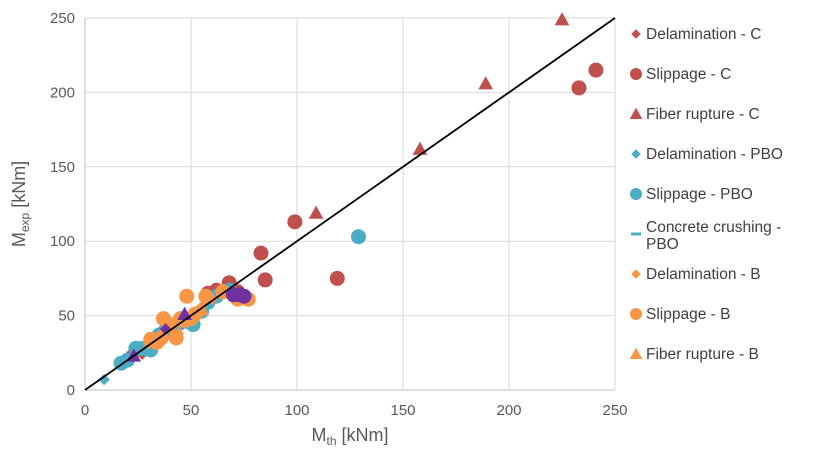  What do you see at coordinates (614, 410) in the screenshot?
I see `x-tick-label: 250` at bounding box center [614, 410].